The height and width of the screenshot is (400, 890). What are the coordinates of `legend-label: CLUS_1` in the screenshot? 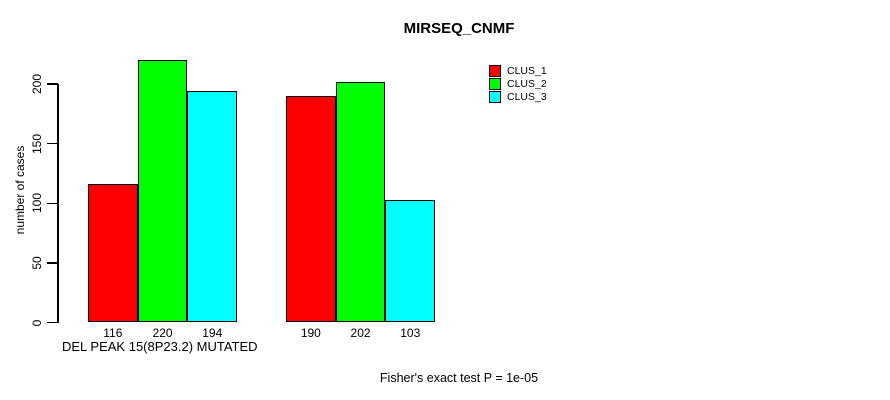 It's located at (527, 70).